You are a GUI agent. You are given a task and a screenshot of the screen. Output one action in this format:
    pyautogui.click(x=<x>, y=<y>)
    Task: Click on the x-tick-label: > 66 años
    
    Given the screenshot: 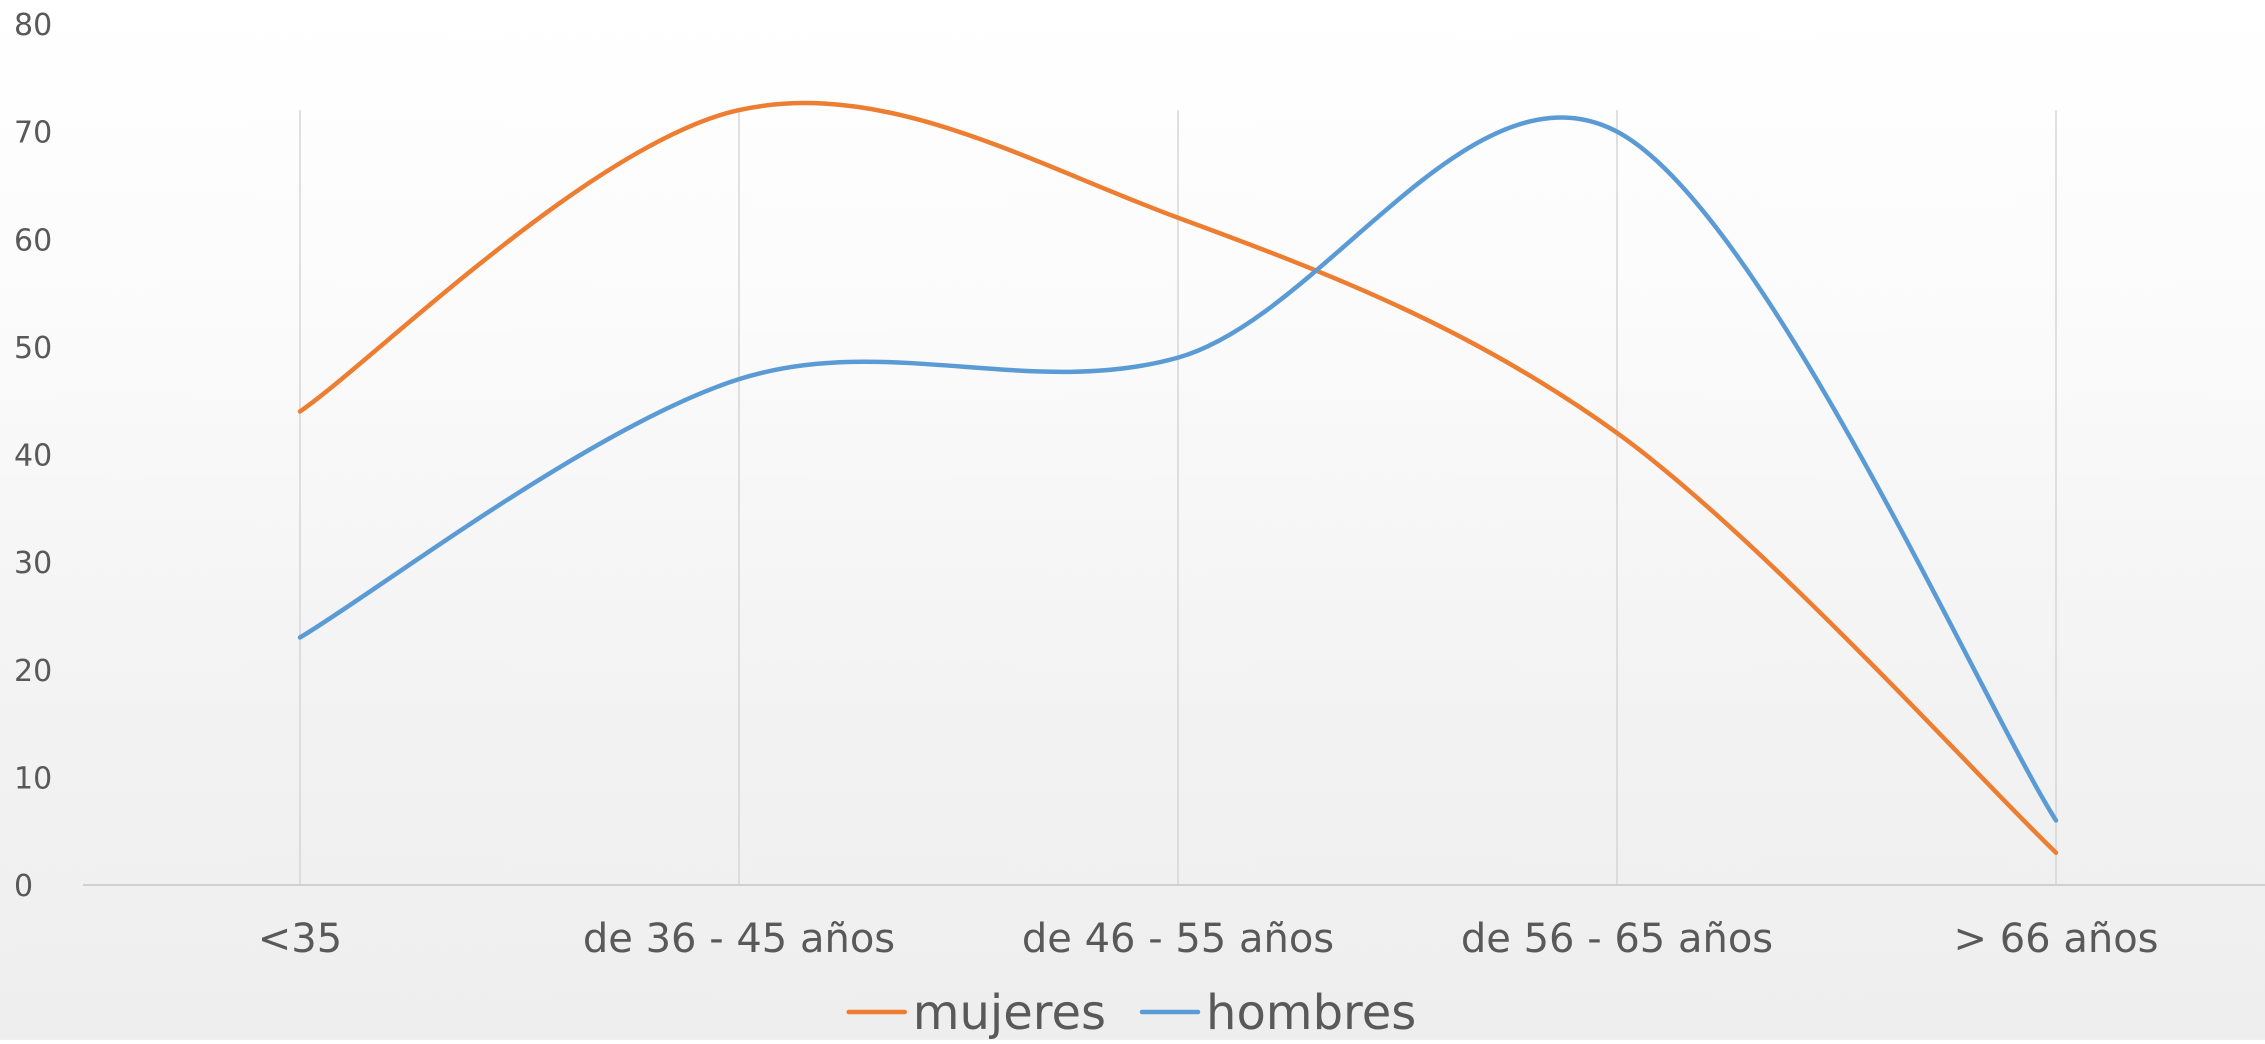 What is the action you would take?
    pyautogui.click(x=2055, y=939)
    